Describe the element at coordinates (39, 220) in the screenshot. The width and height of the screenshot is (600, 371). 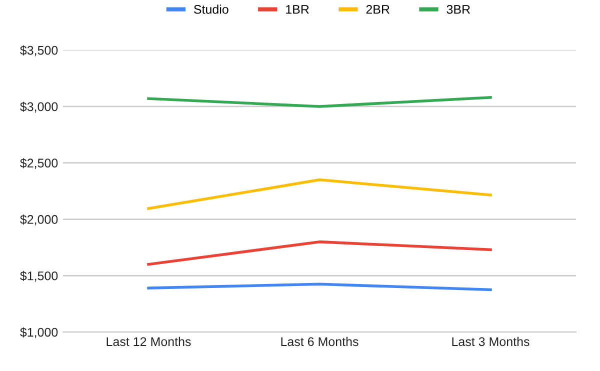
I see `y-tick-label: $2,000` at that location.